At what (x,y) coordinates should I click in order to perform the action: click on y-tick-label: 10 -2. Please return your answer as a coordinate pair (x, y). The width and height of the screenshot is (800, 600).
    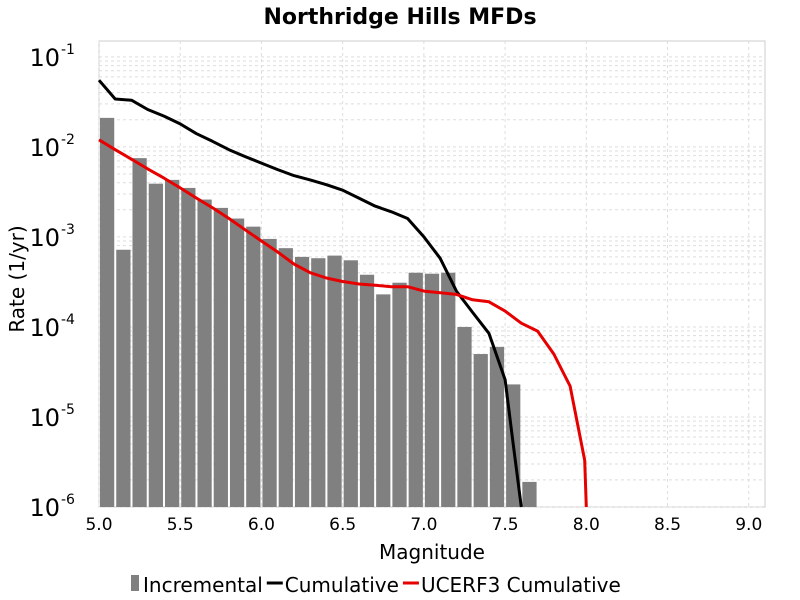
    Looking at the image, I should click on (52, 147).